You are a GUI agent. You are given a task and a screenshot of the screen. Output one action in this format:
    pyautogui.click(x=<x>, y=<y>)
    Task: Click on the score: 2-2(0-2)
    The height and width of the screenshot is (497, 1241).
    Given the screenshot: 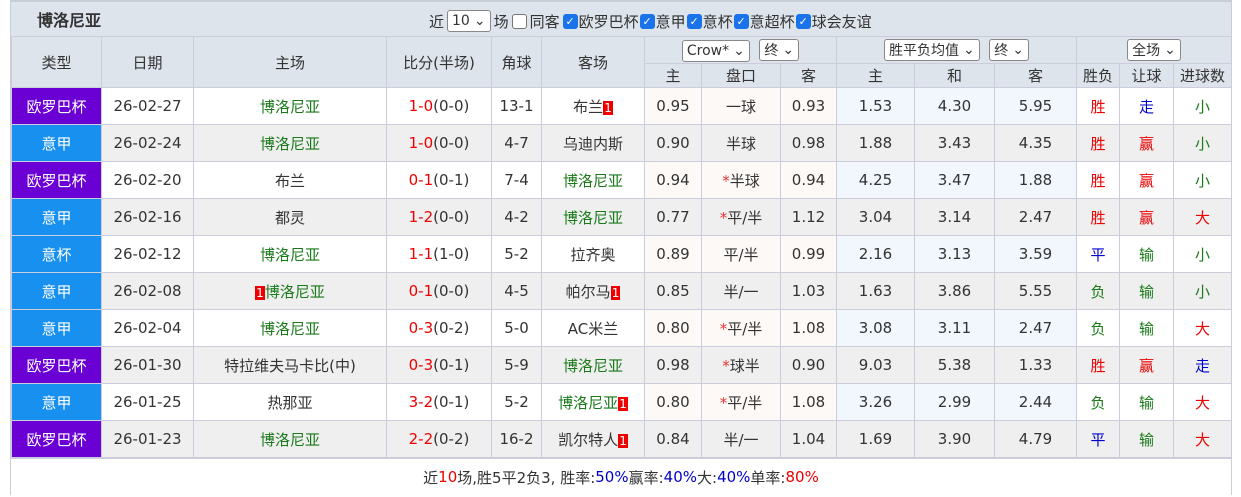 What is the action you would take?
    pyautogui.click(x=439, y=439)
    